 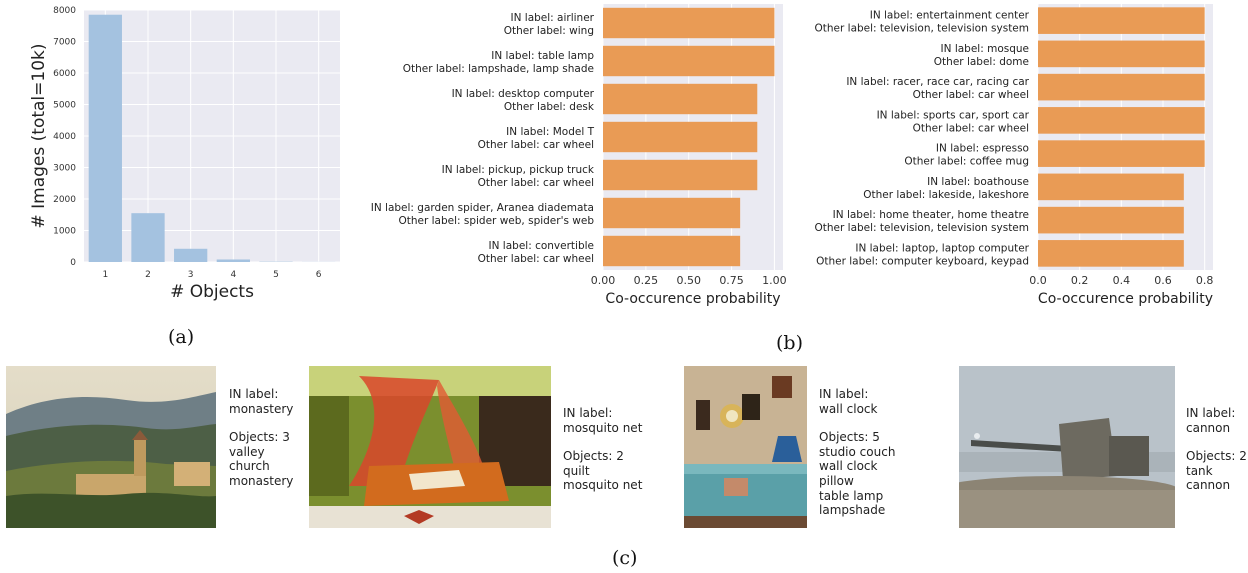 What do you see at coordinates (985, 49) in the screenshot?
I see `category-label: IN label: mosque` at bounding box center [985, 49].